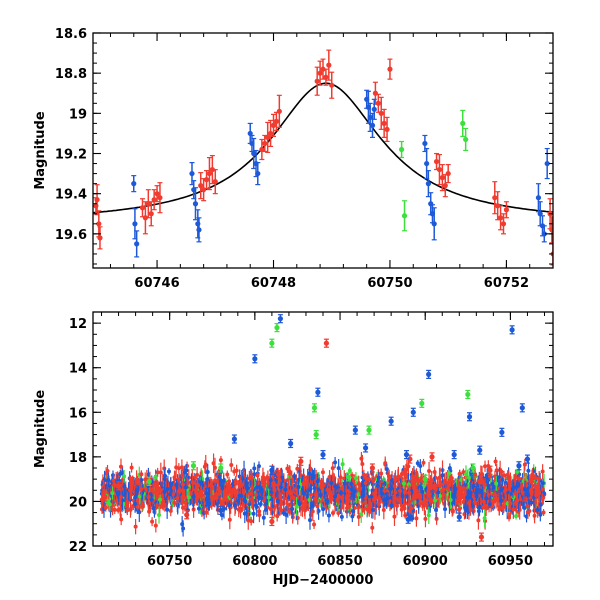  What do you see at coordinates (78, 369) in the screenshot?
I see `y-tick-label: 14` at bounding box center [78, 369].